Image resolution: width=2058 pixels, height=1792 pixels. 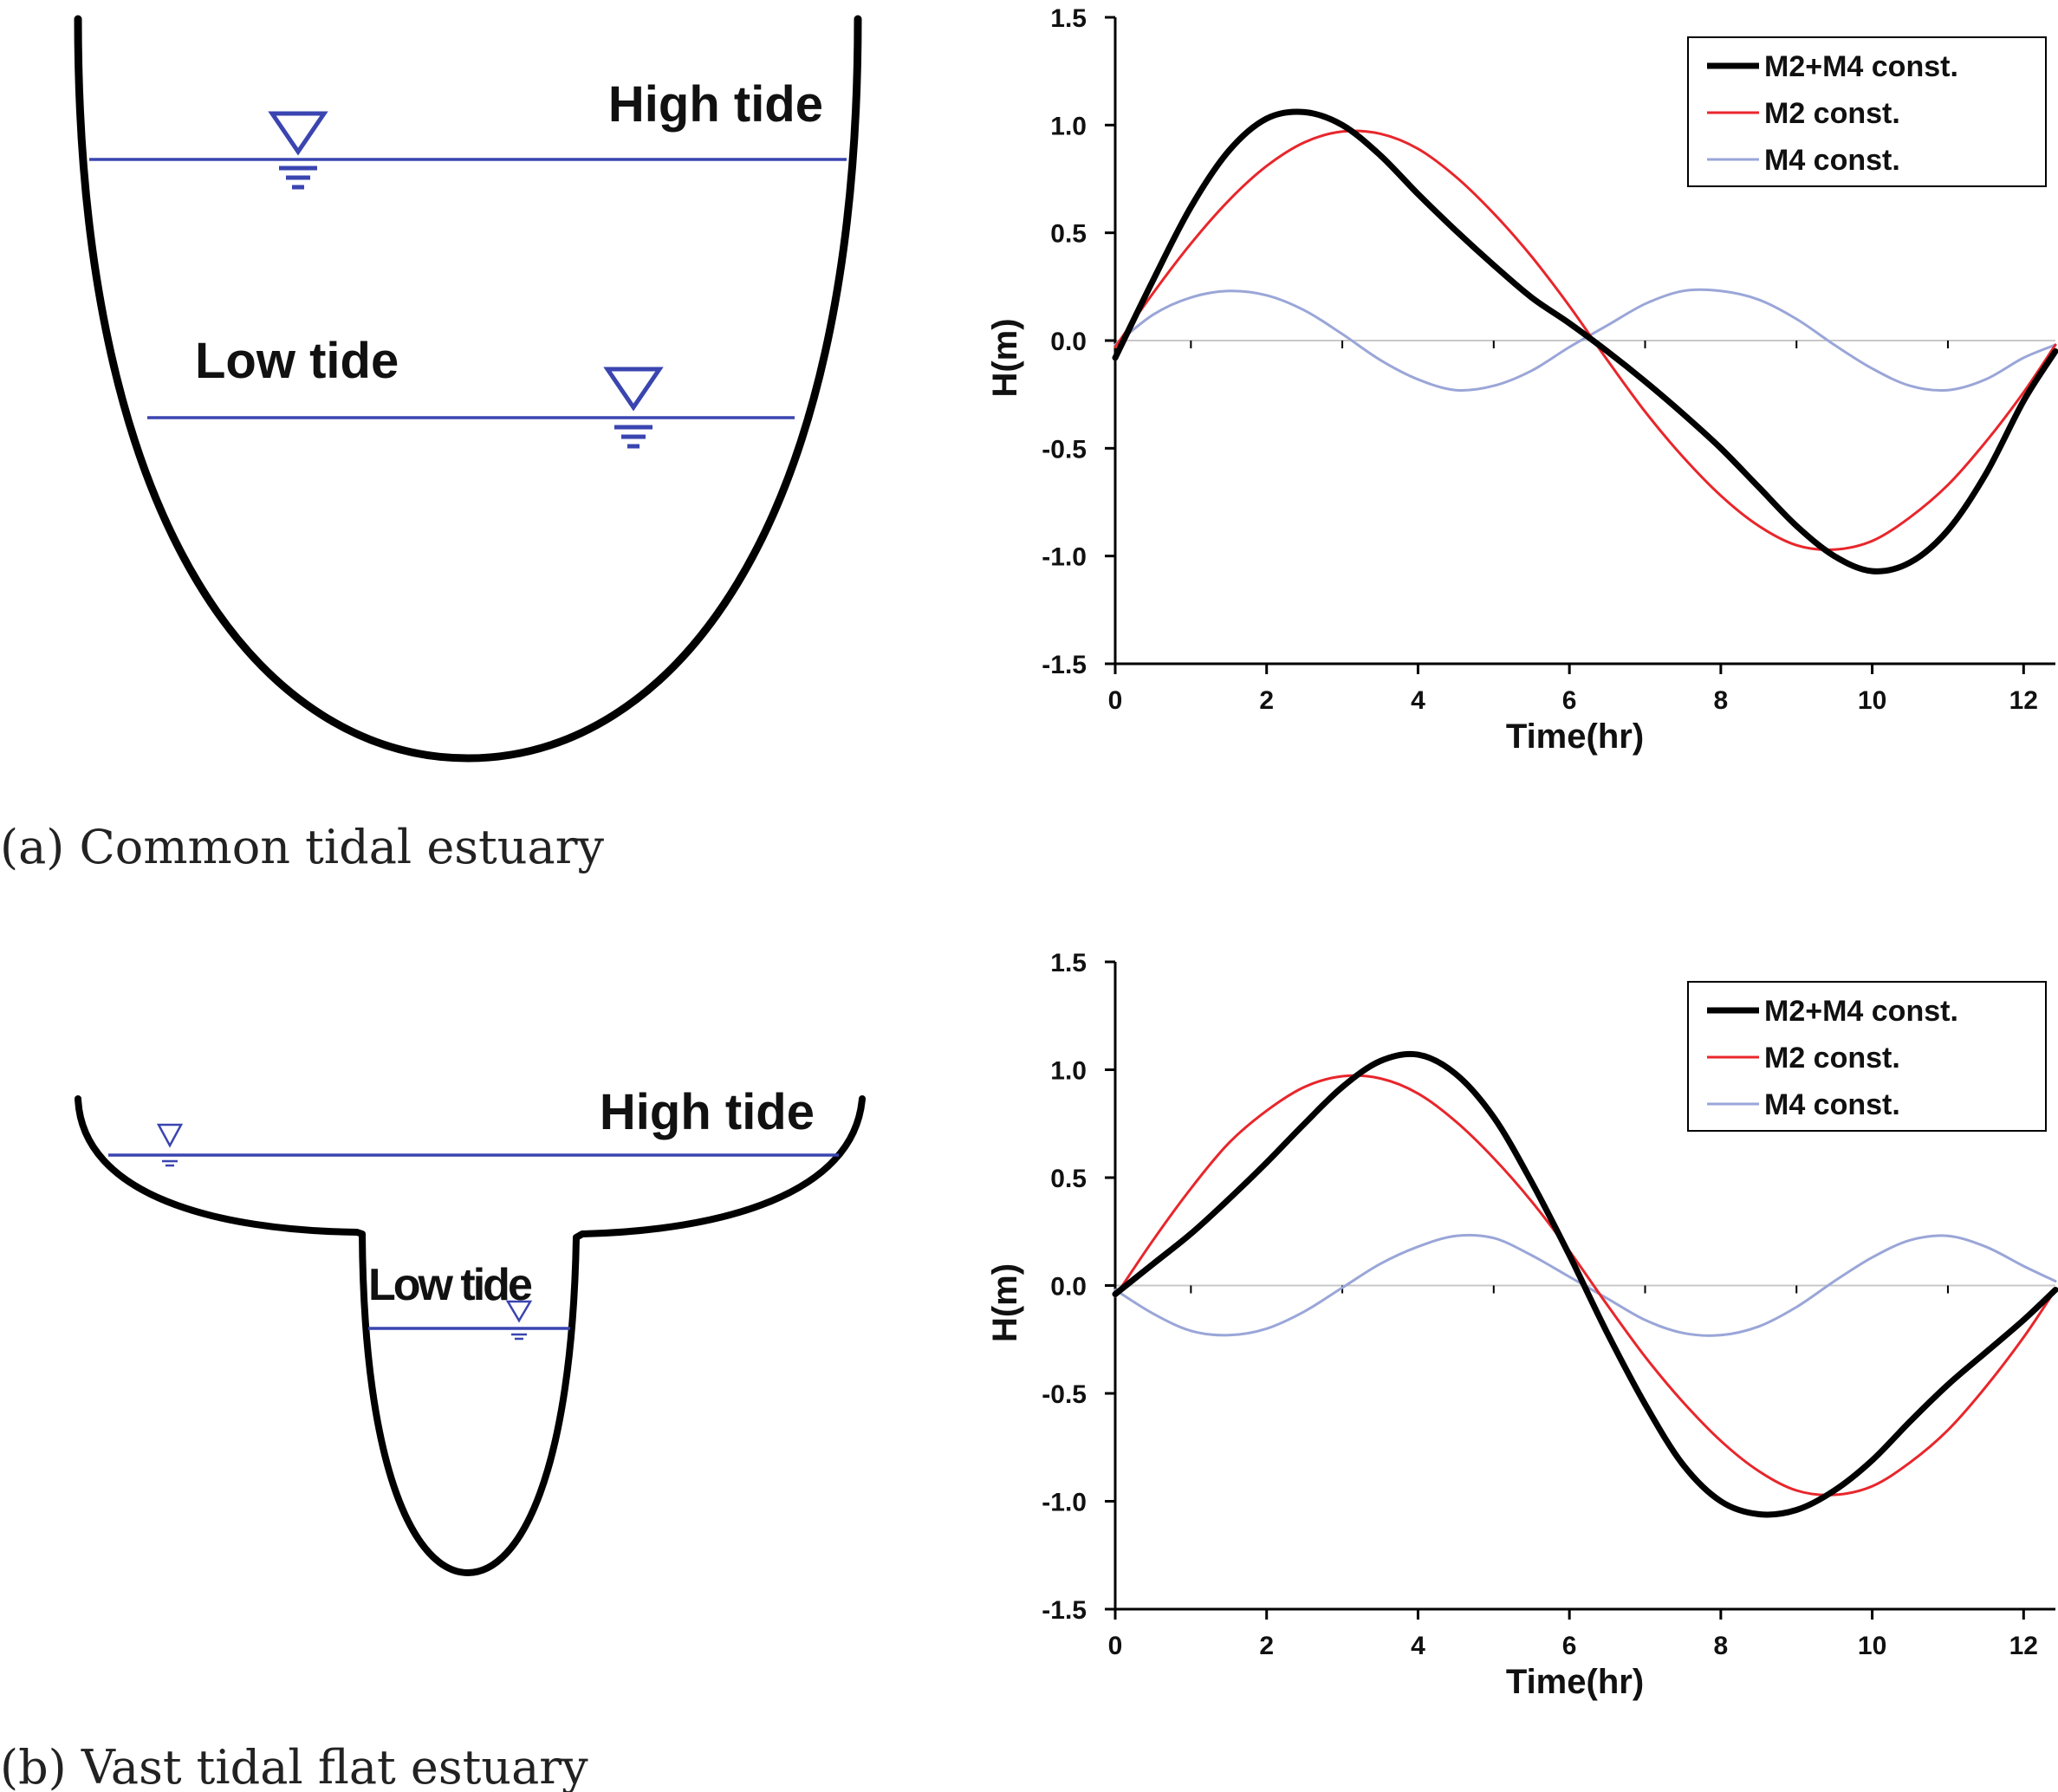 What do you see at coordinates (716, 105) in the screenshot?
I see `high-tide-label-a: High tide` at bounding box center [716, 105].